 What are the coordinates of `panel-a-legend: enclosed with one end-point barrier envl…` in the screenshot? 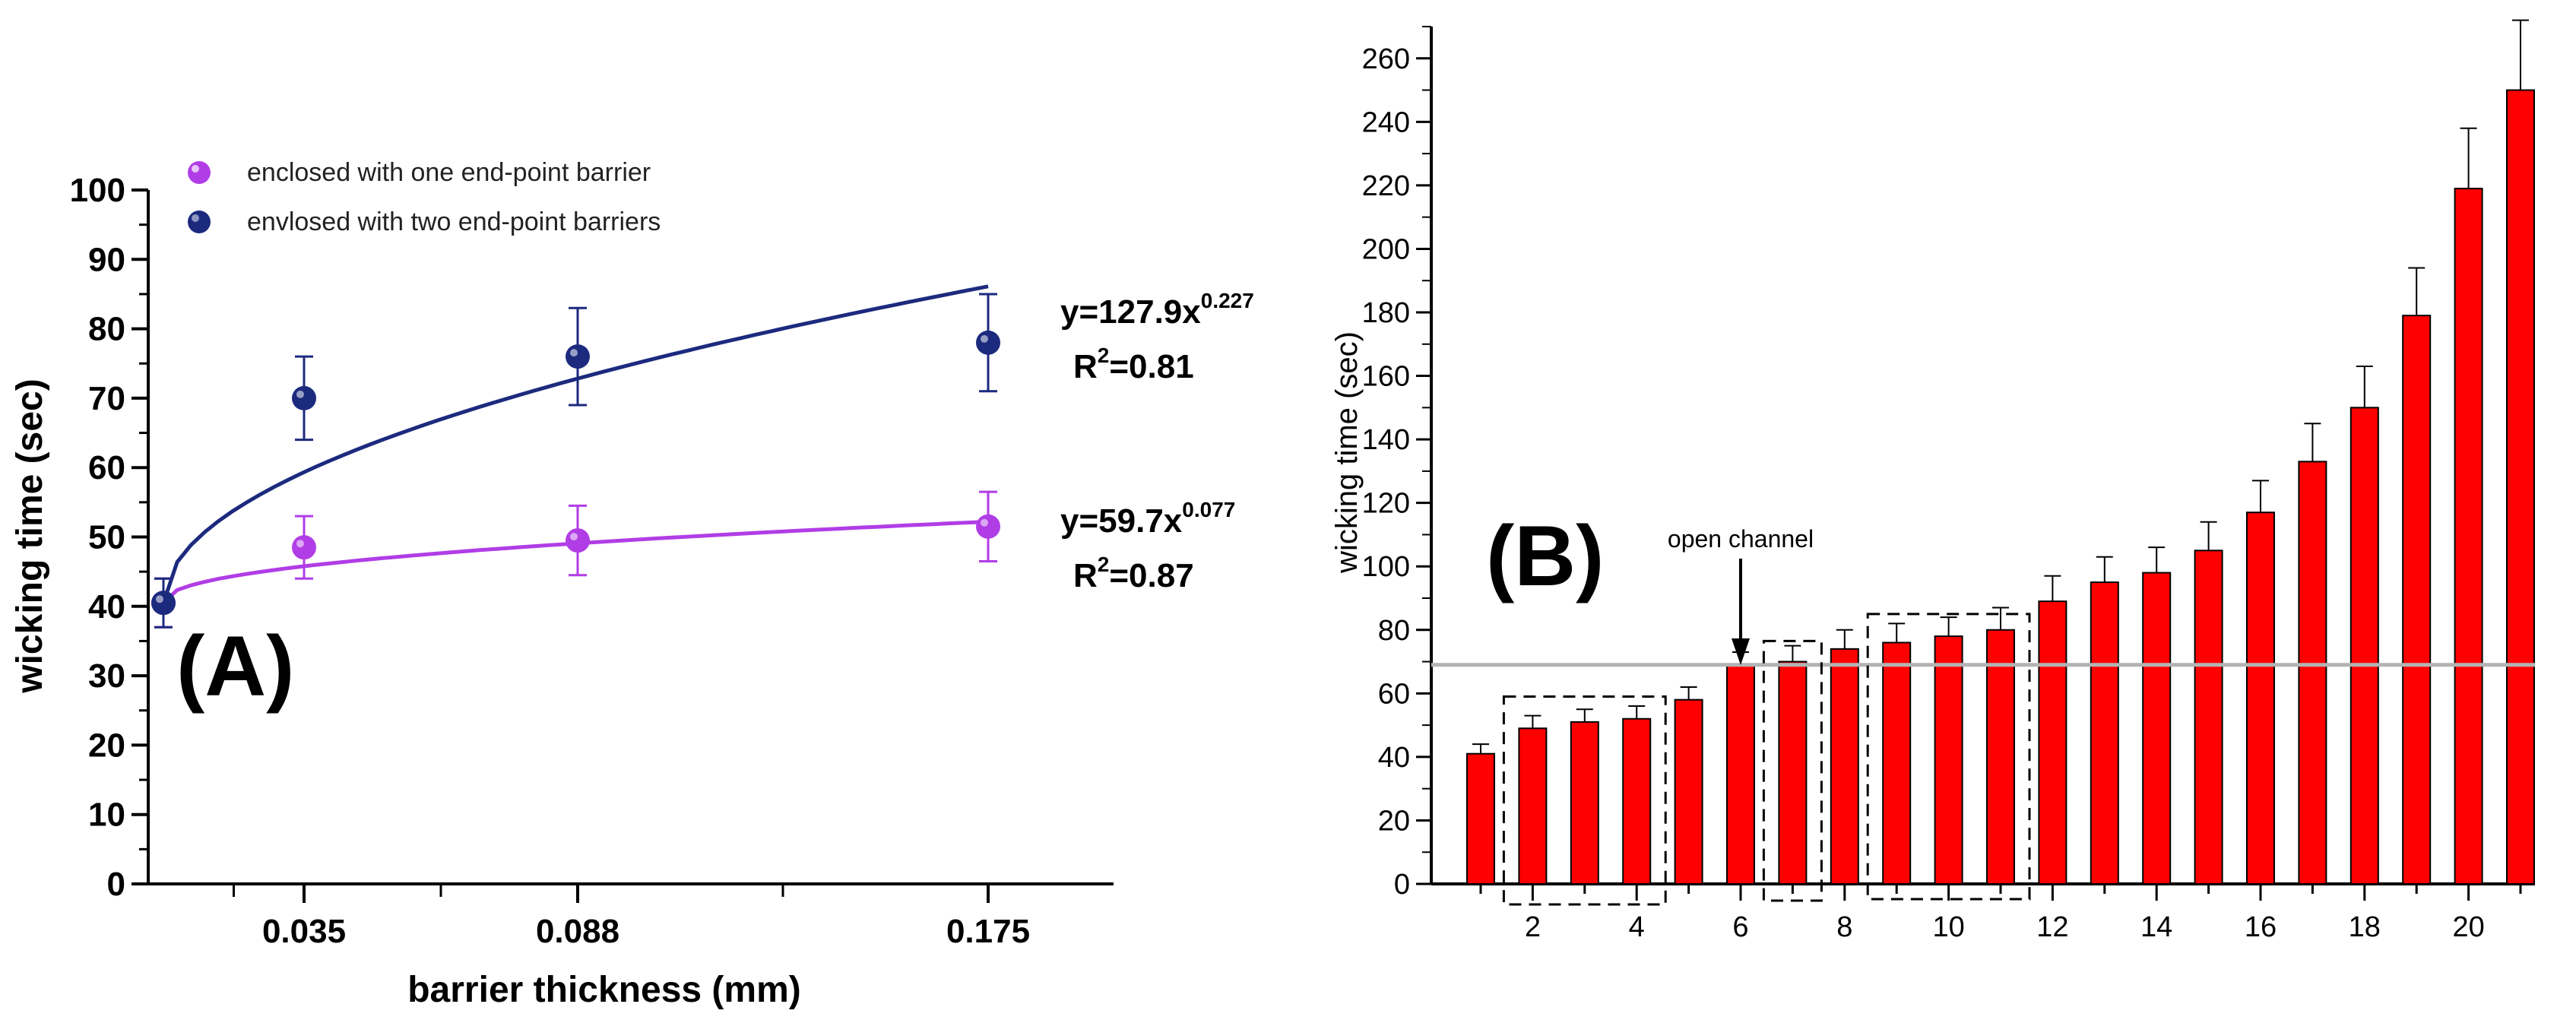 It's located at (424, 197).